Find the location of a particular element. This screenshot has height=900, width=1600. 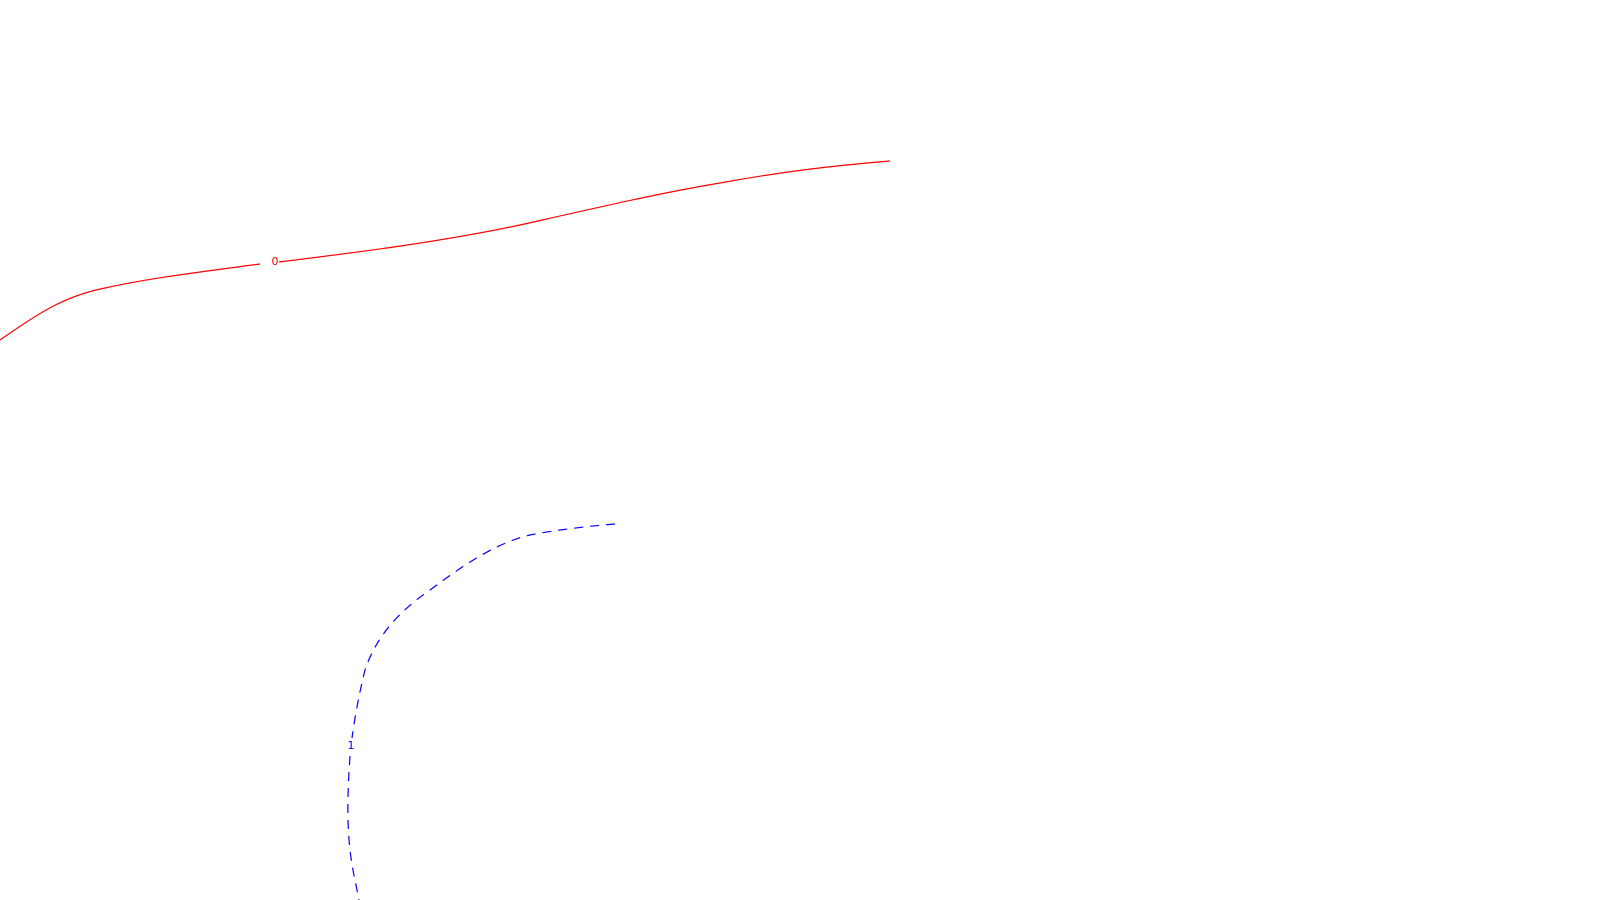

contour-label-0: 0 is located at coordinates (275, 261).